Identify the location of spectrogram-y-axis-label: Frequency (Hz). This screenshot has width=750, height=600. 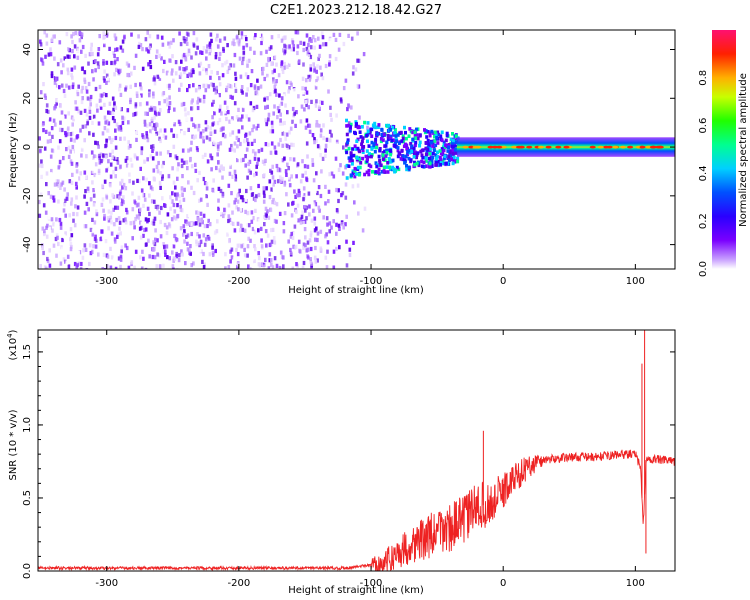
(13, 150).